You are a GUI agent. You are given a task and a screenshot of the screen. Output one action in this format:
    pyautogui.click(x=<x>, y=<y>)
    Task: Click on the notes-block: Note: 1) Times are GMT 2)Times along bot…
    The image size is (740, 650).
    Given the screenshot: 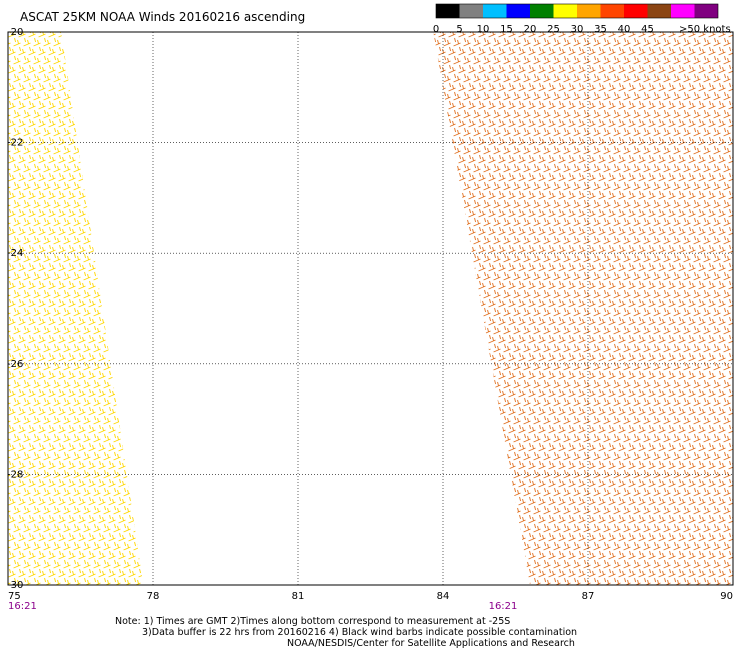 What is the action you would take?
    pyautogui.click(x=425, y=632)
    